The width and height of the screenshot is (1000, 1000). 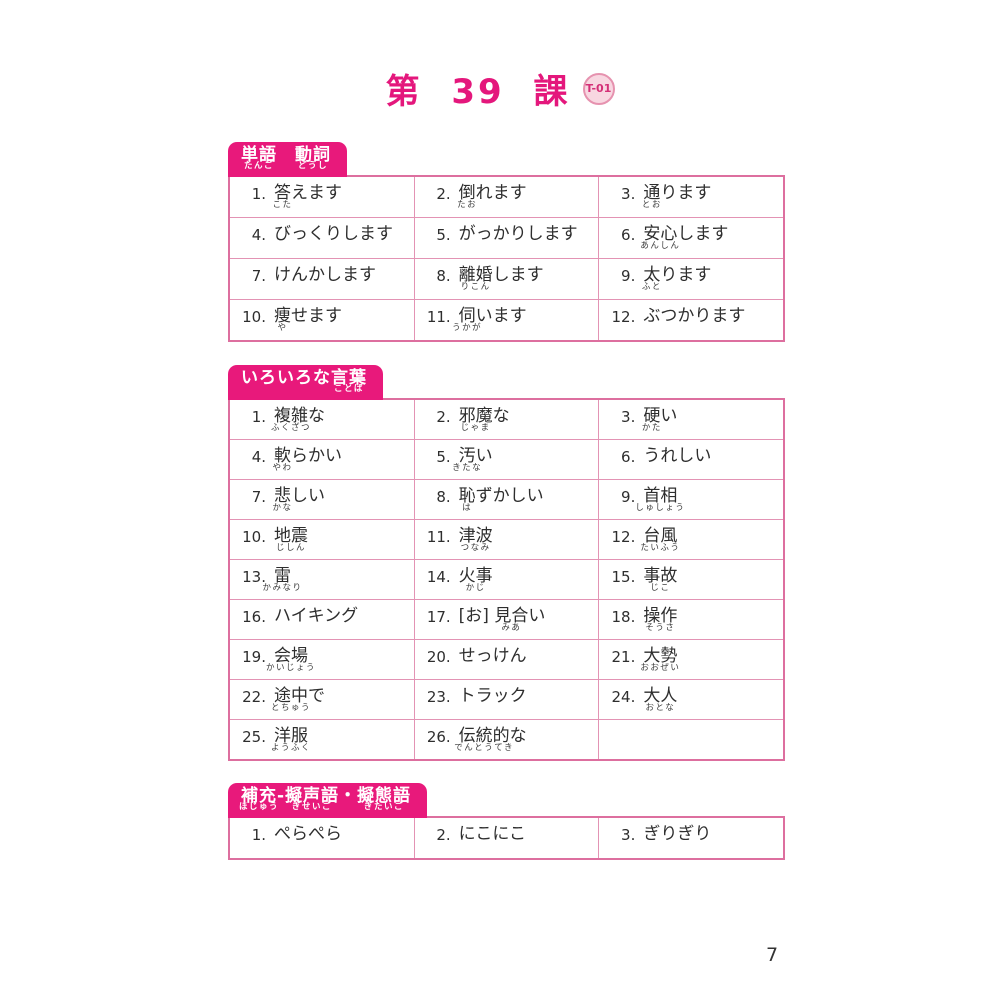 I want to click on base-text: うれしい, so click(x=677, y=456).